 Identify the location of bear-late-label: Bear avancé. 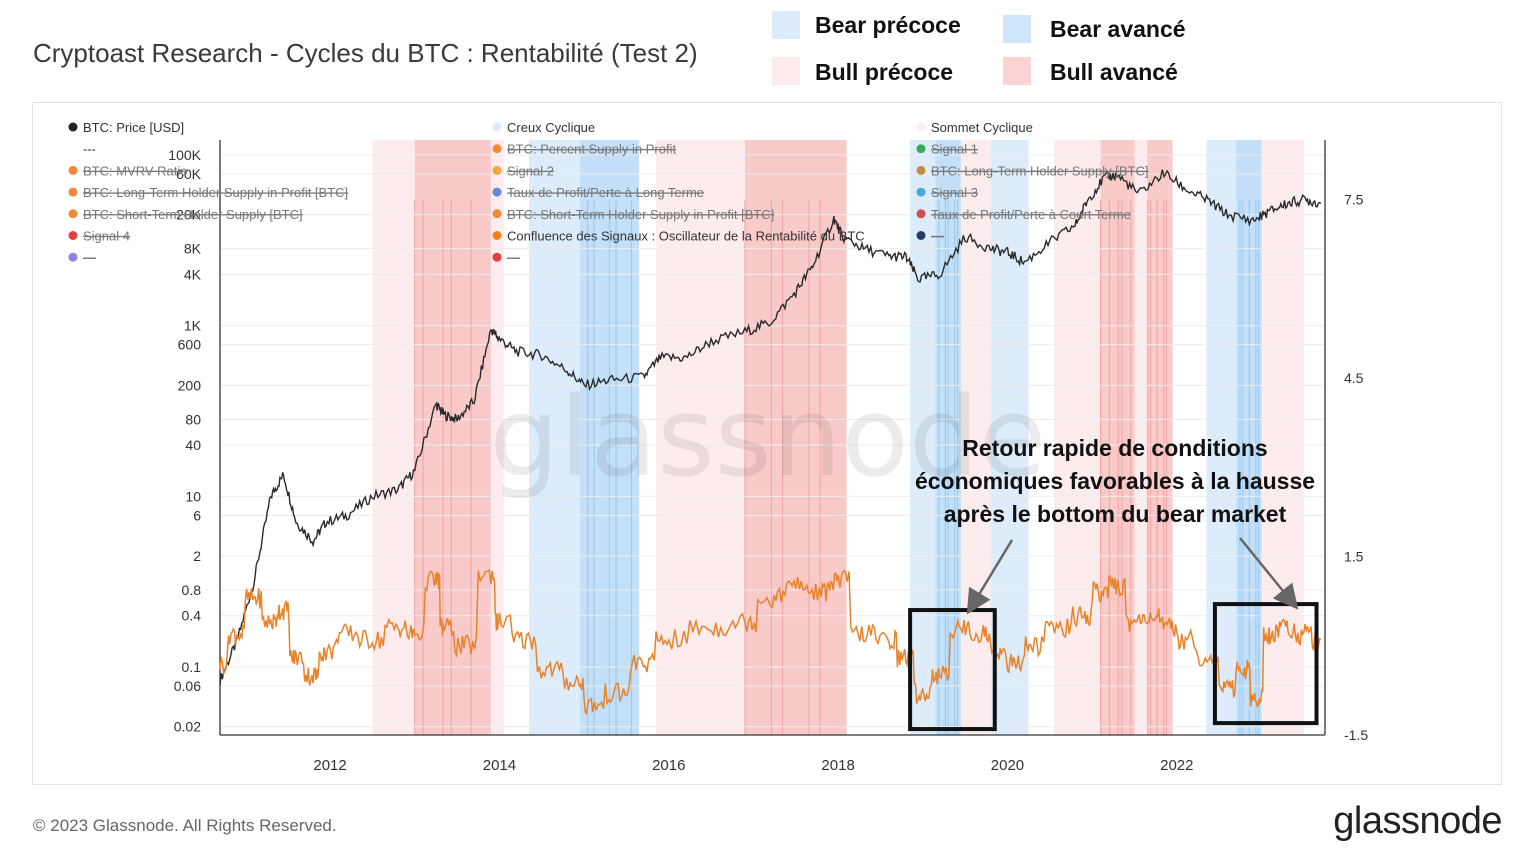
(1118, 29).